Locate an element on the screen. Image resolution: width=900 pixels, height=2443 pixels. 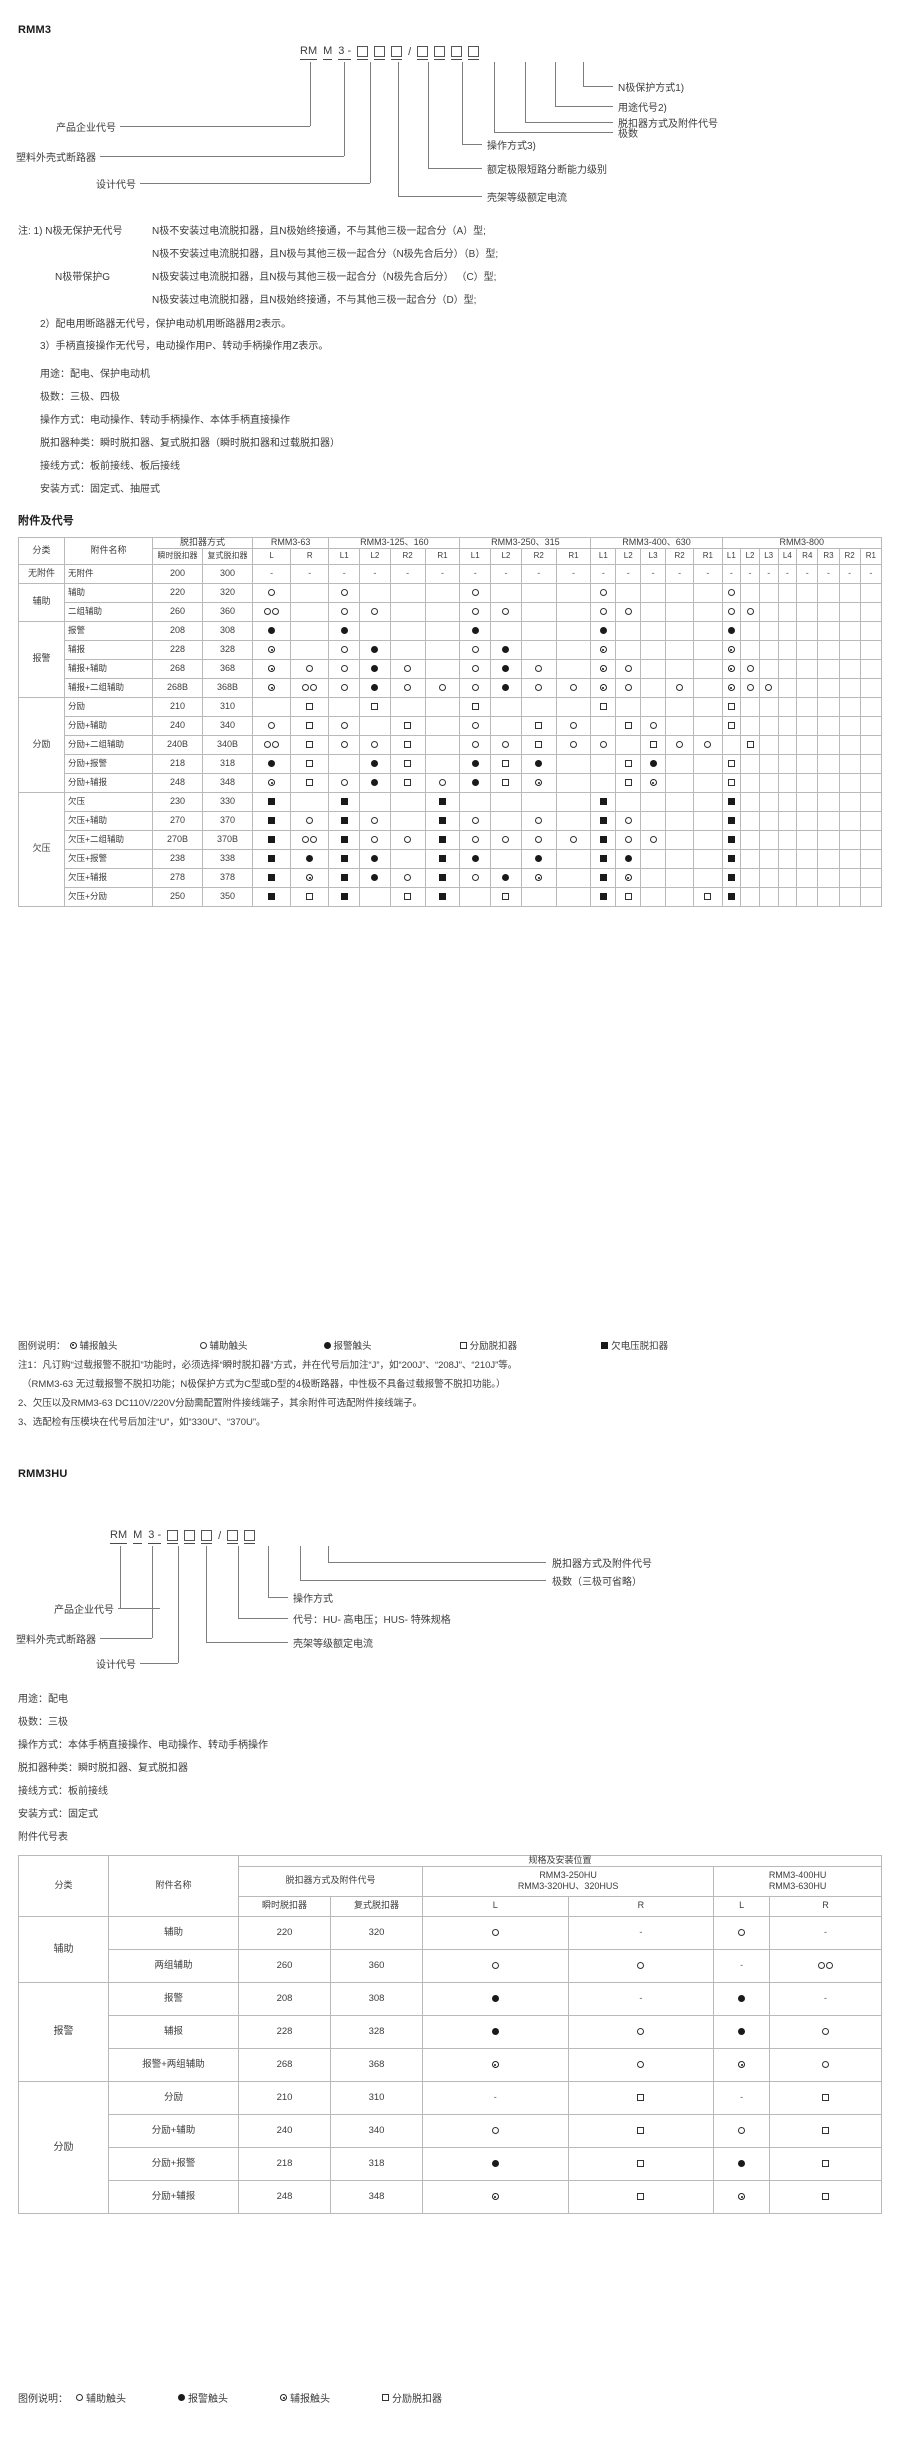
cell-dash: - is located at coordinates (653, 572).